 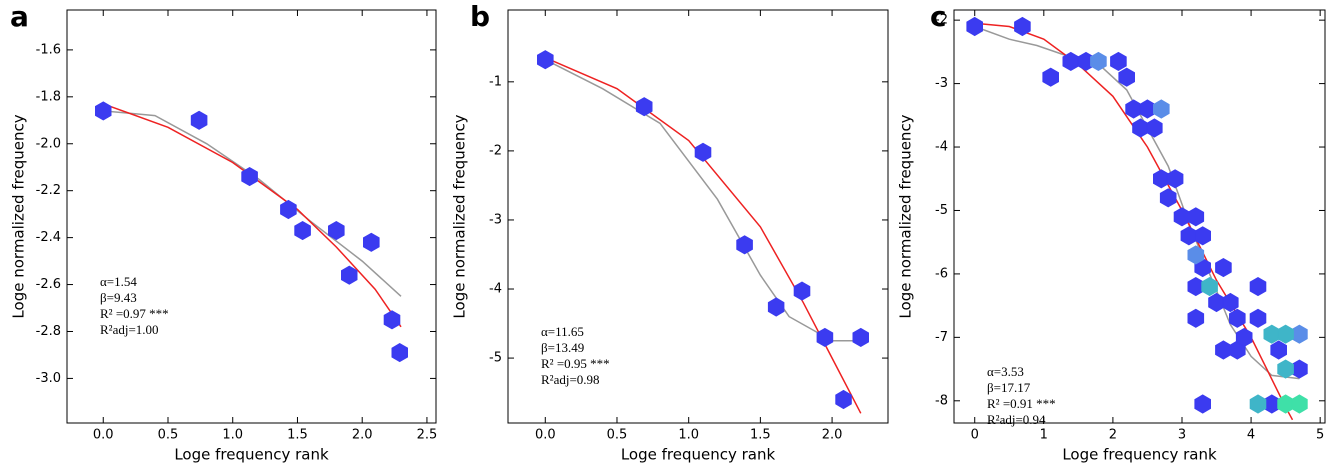 I want to click on y-tick-label: -2.4, so click(x=48, y=237).